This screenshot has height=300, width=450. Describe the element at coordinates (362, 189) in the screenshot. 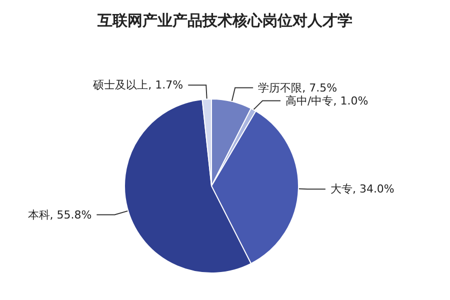

I see `slice-label: 大专, 34.0%` at that location.